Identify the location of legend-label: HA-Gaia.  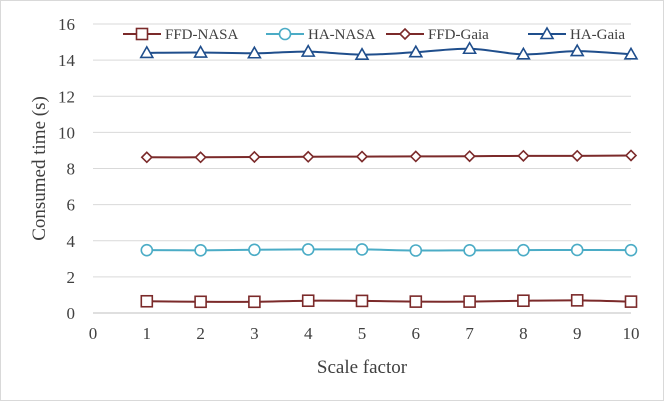
(597, 35).